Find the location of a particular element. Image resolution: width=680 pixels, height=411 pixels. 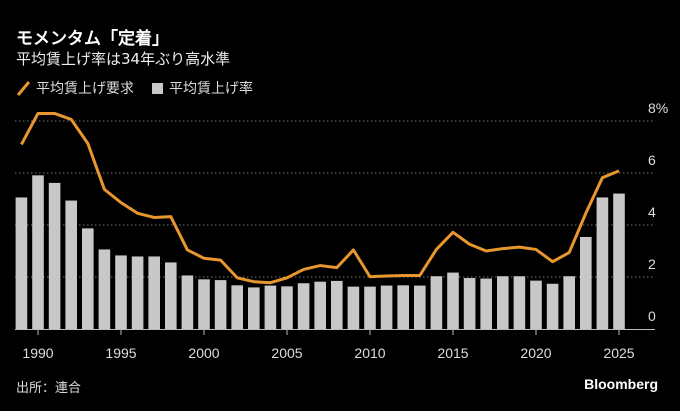

x-tick-label: 2000 is located at coordinates (203, 353).